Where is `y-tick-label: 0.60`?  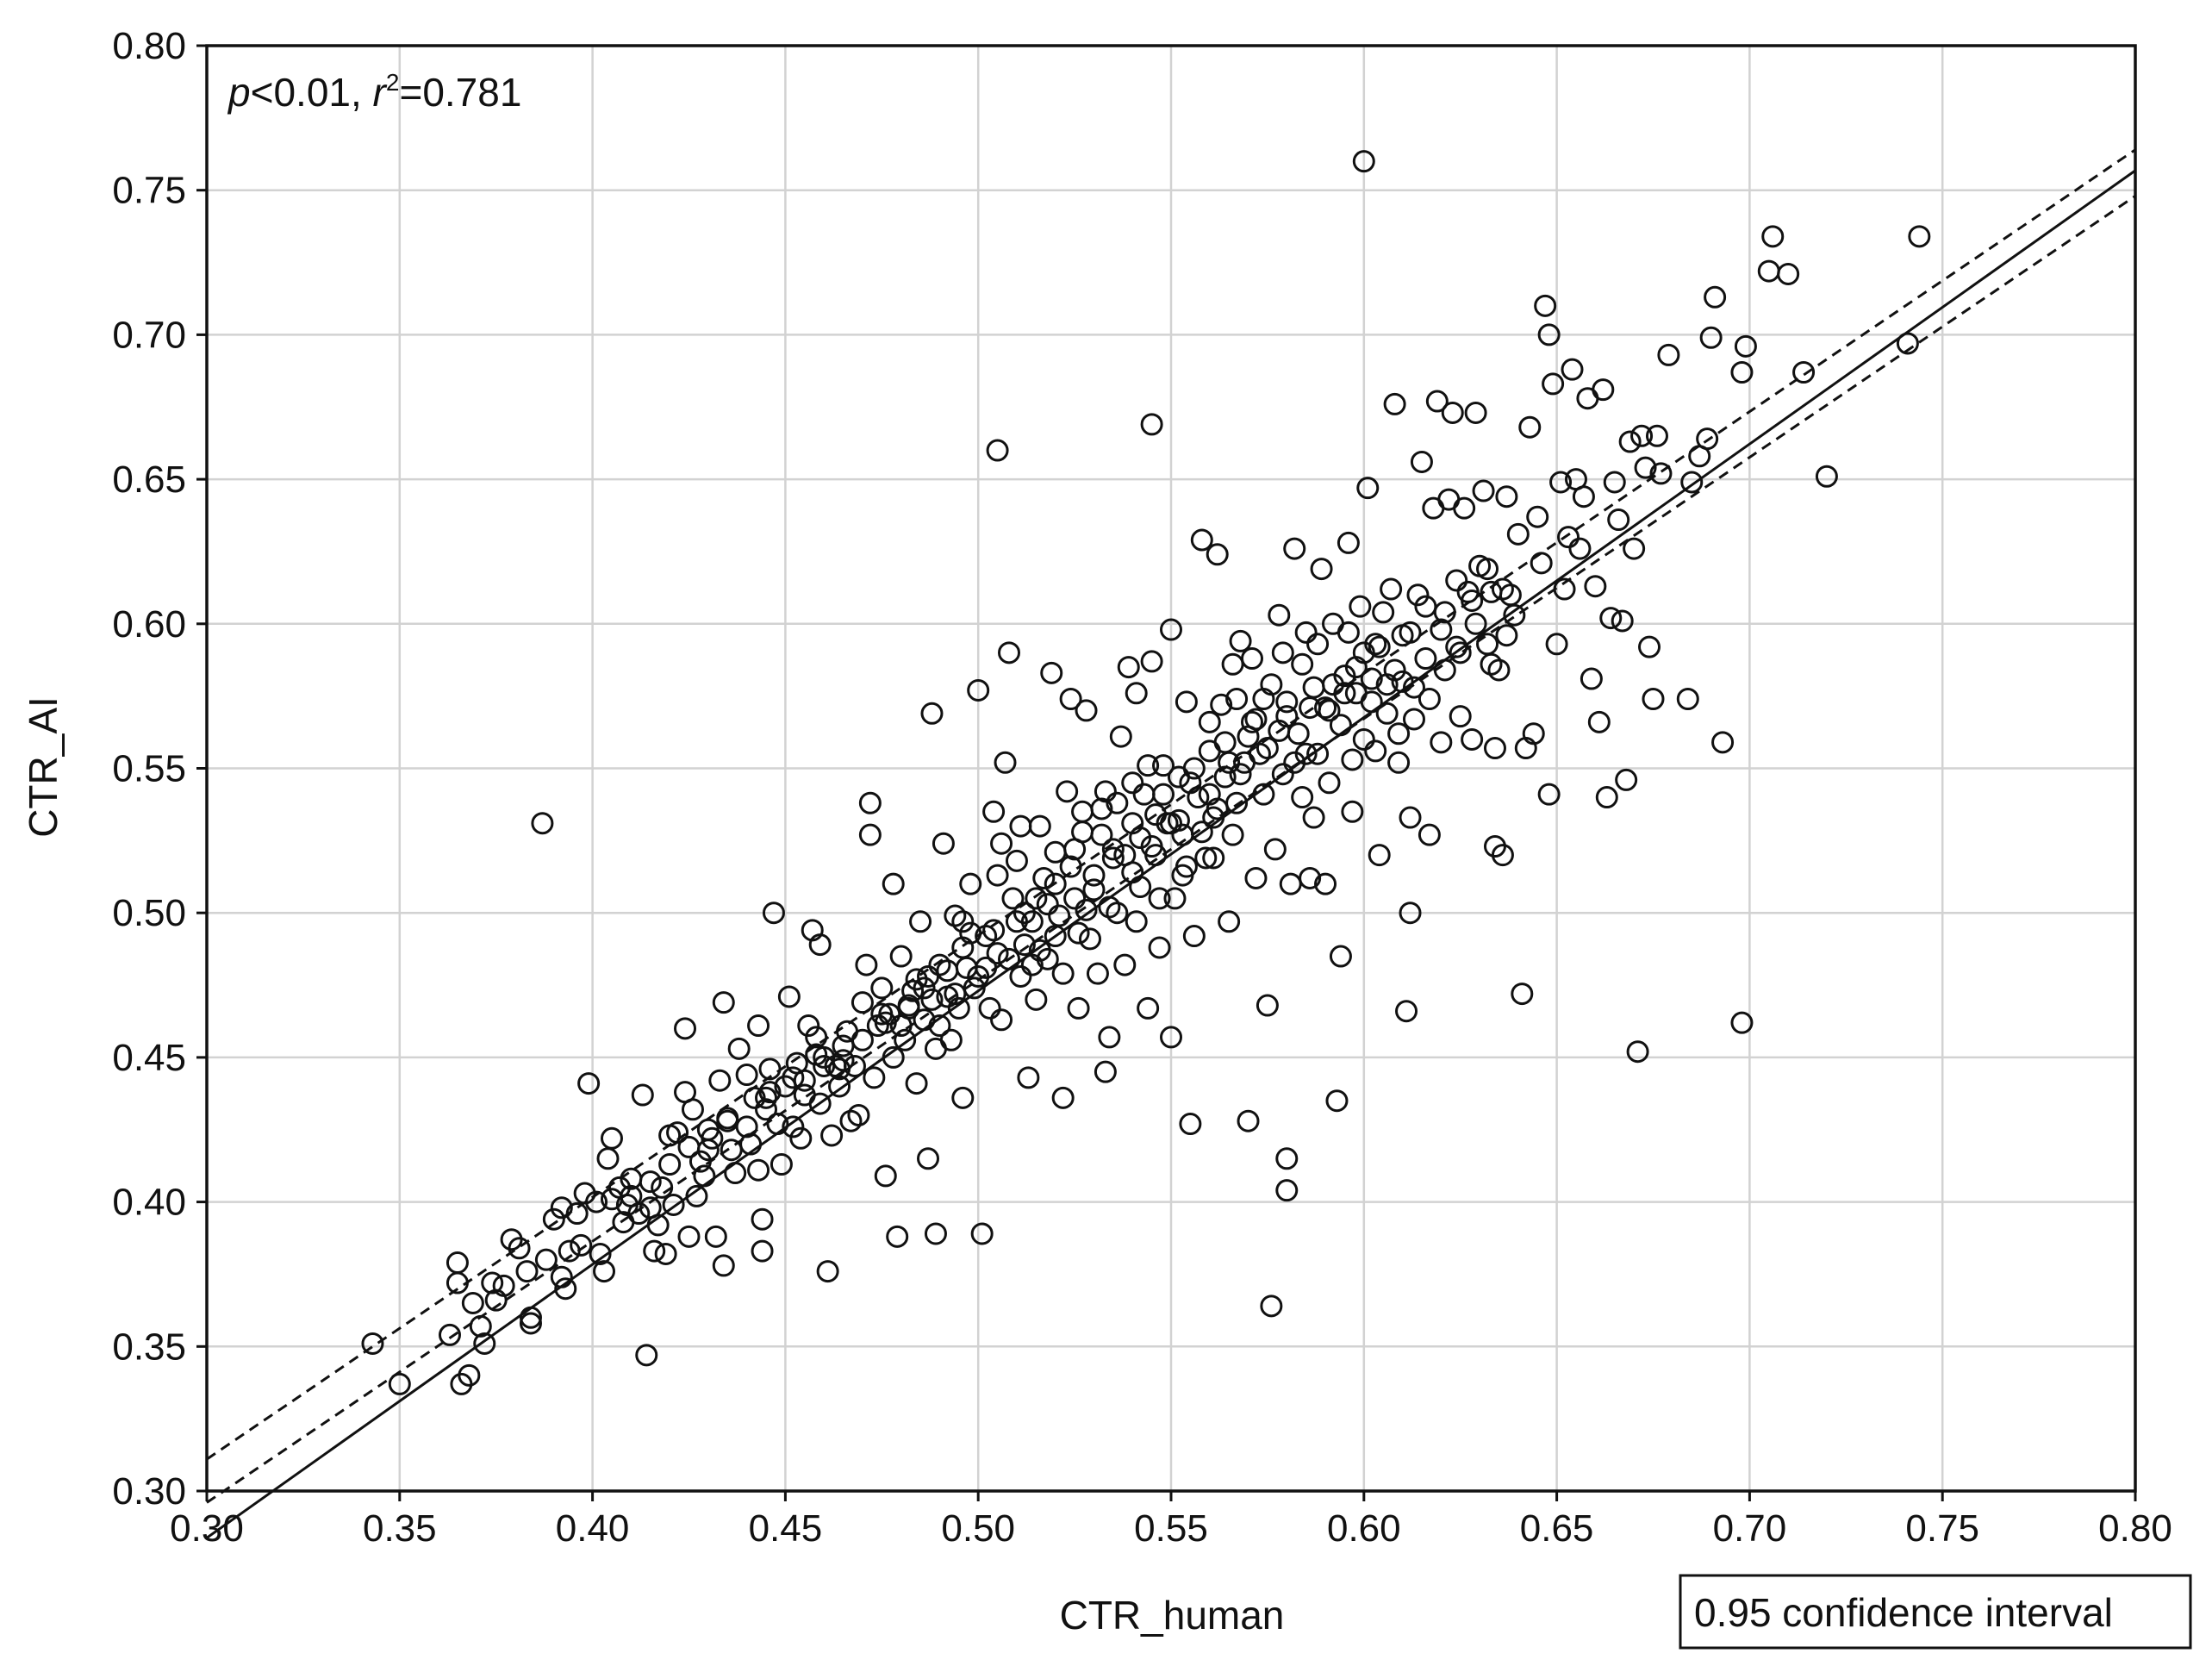
y-tick-label: 0.60 is located at coordinates (149, 624).